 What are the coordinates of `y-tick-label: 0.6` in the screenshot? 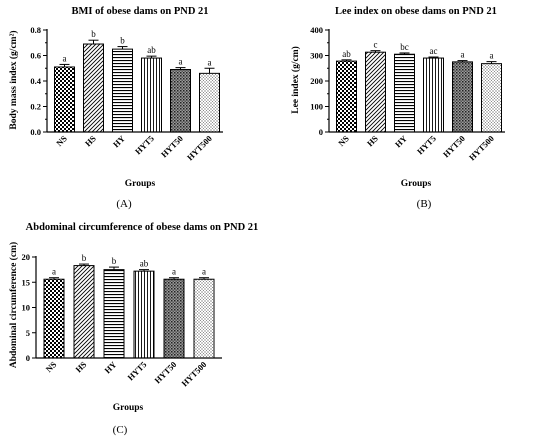 It's located at (35, 56).